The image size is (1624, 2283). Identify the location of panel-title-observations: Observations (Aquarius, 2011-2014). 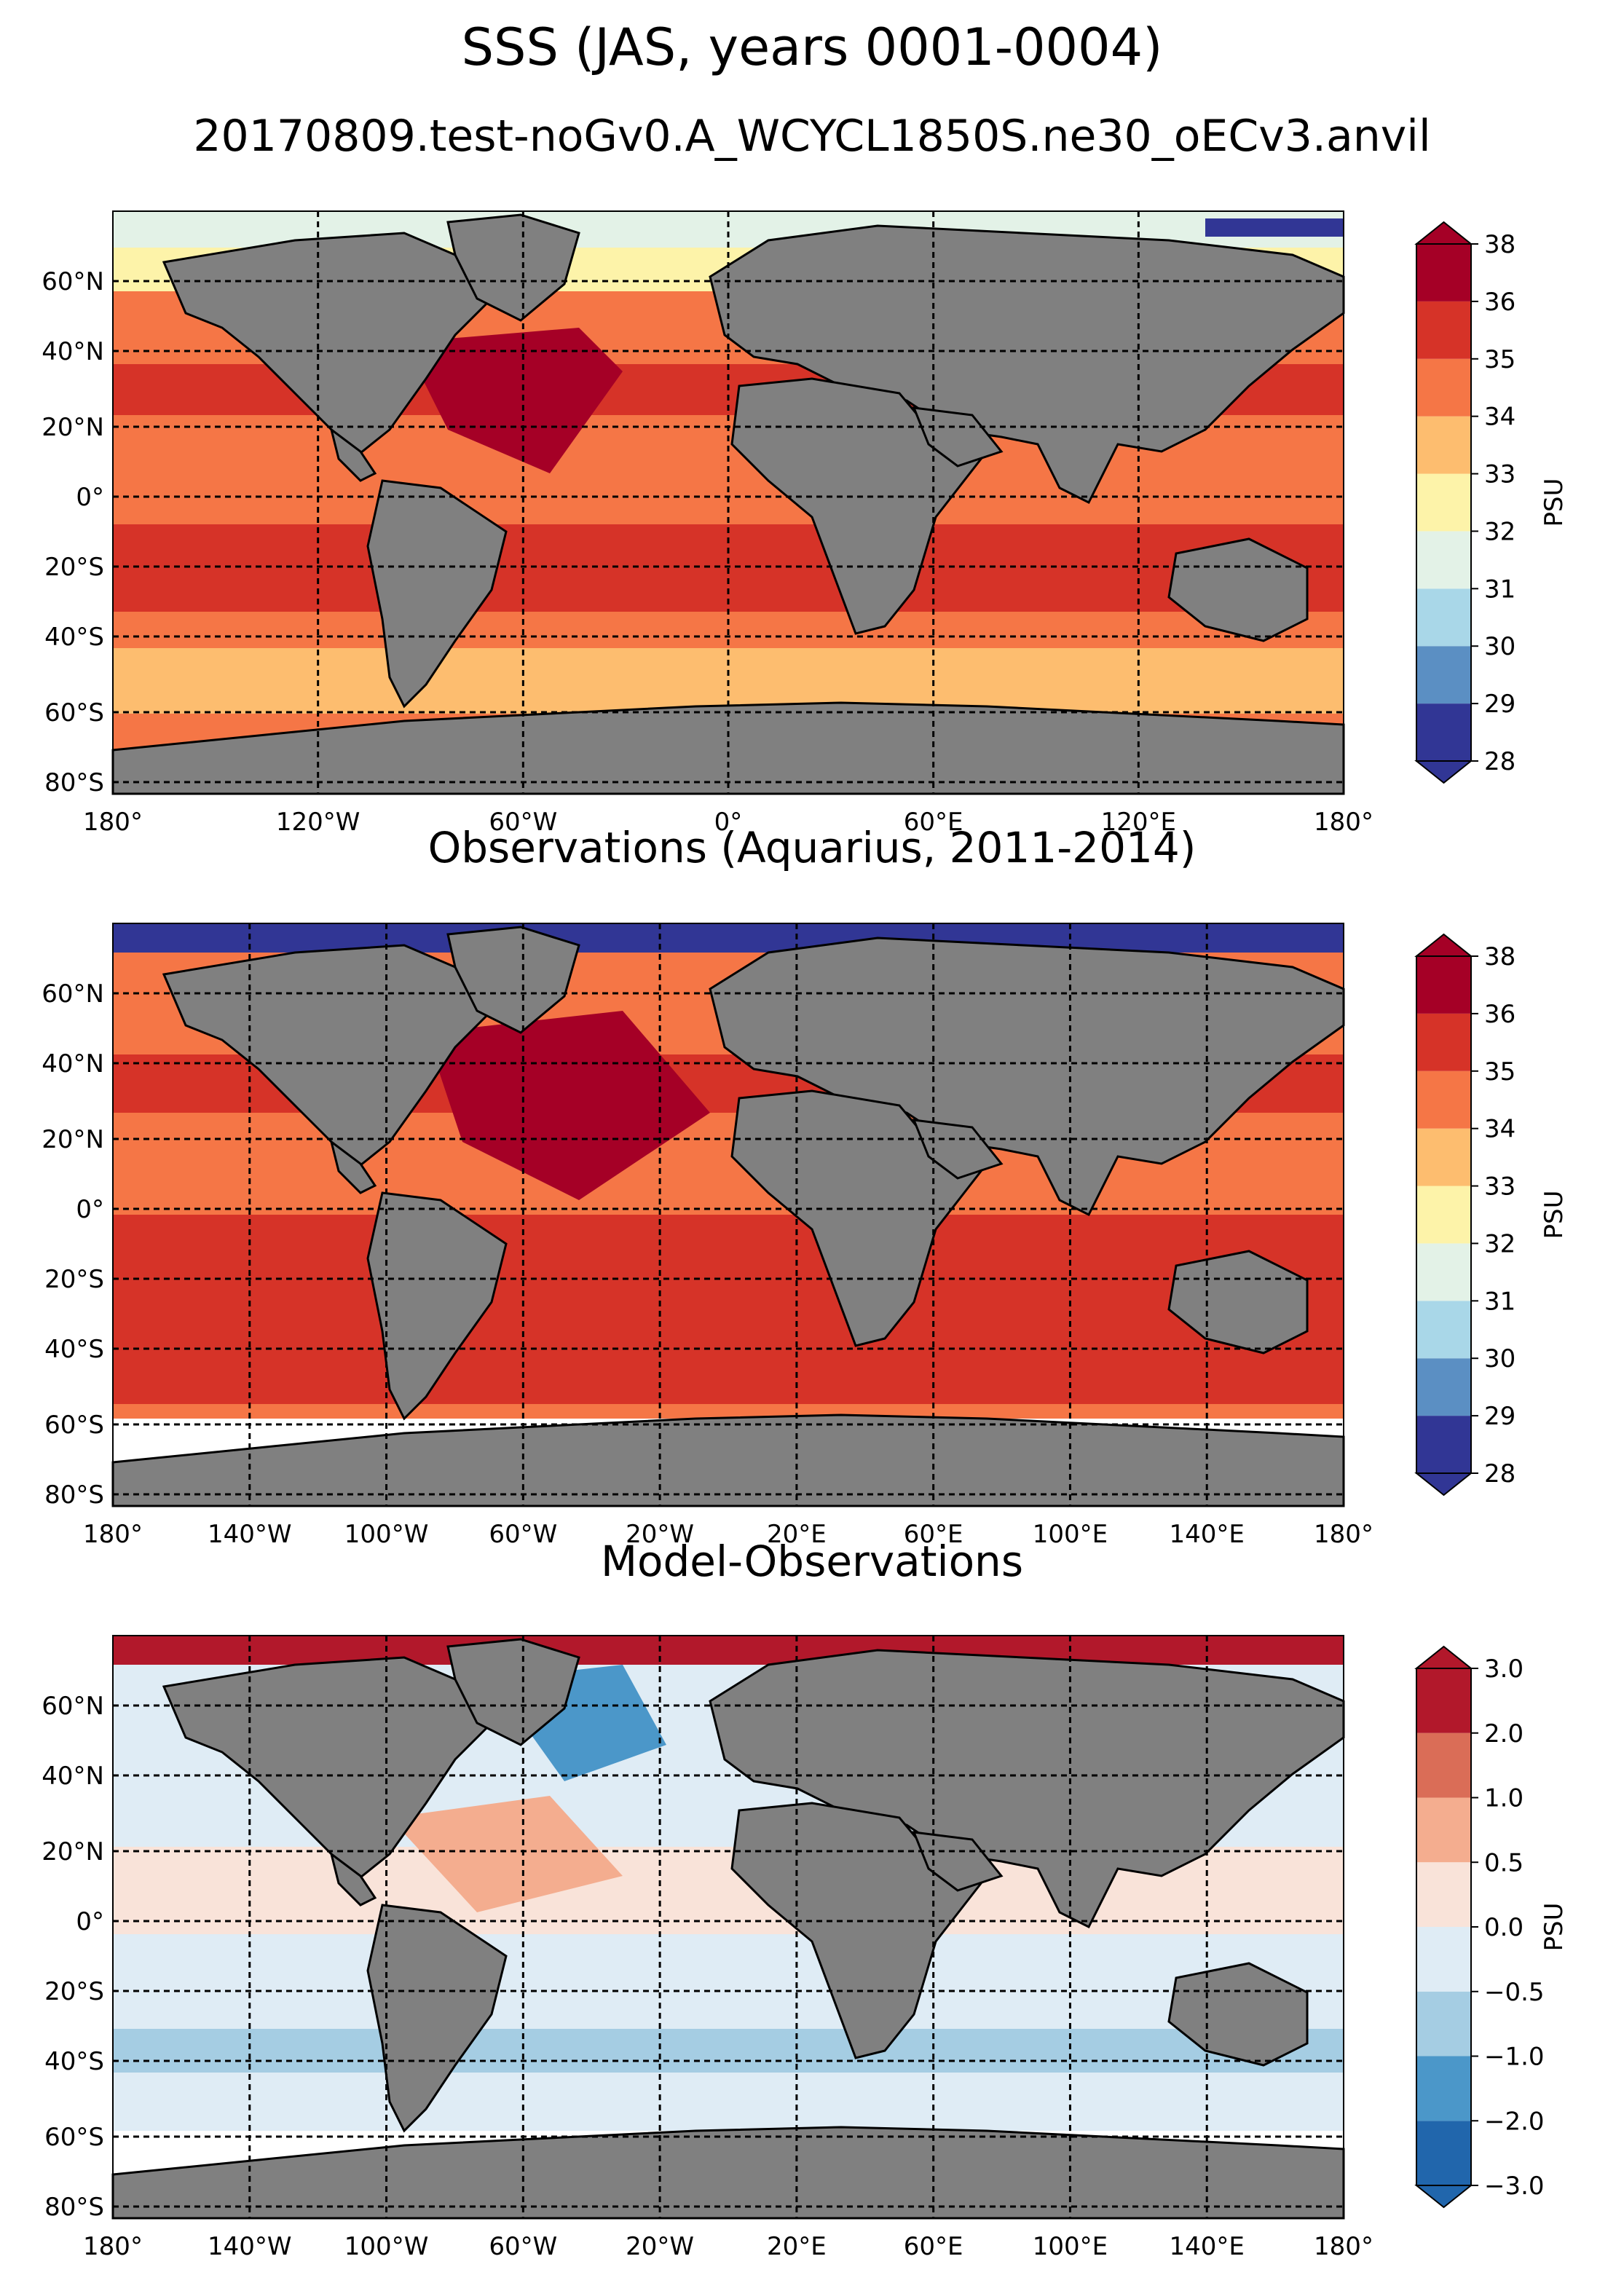
(812, 847).